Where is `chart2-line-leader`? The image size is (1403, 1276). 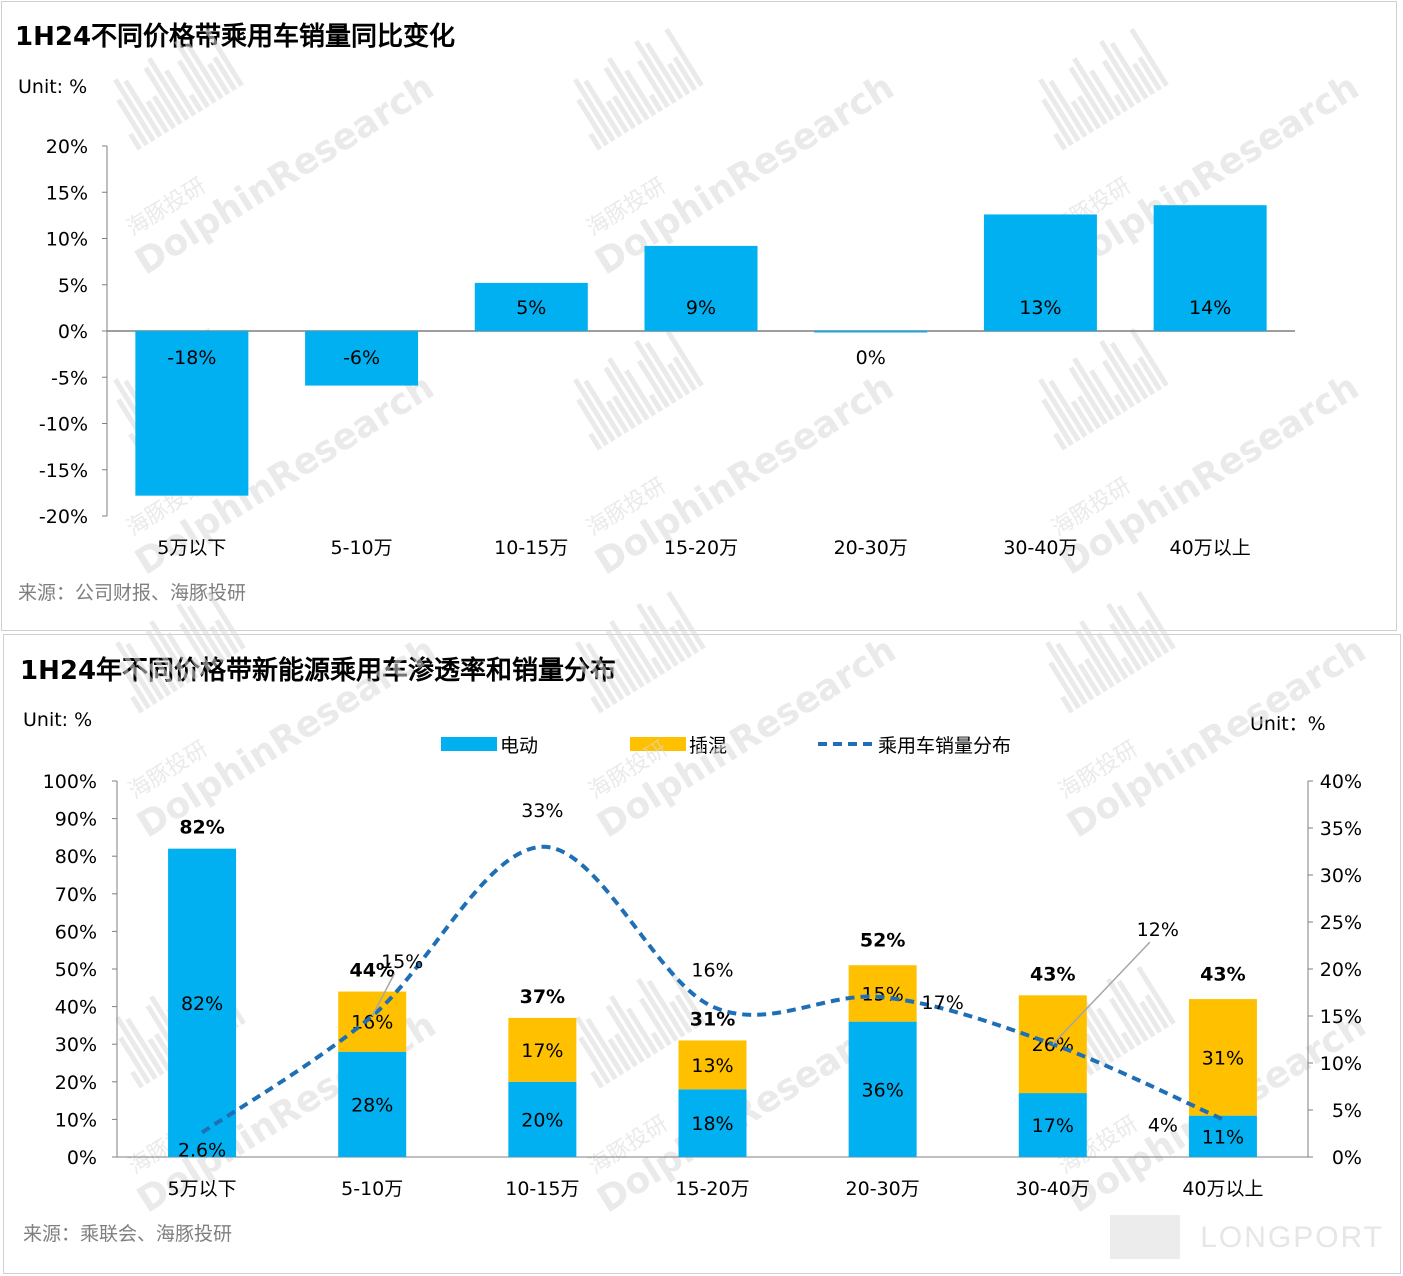
chart2-line-leader is located at coordinates (1101, 993).